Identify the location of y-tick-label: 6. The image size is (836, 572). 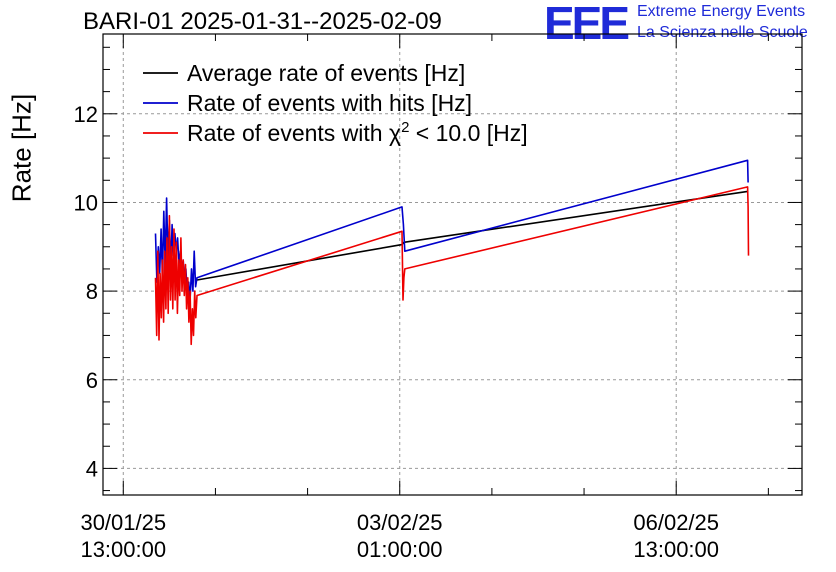
(92, 380).